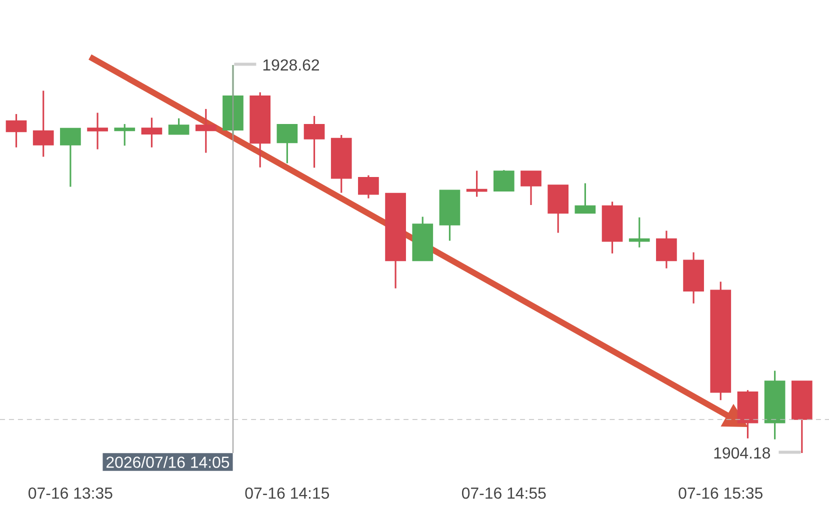  Describe the element at coordinates (287, 493) in the screenshot. I see `x-tick-label: 07-16 14:15` at that location.